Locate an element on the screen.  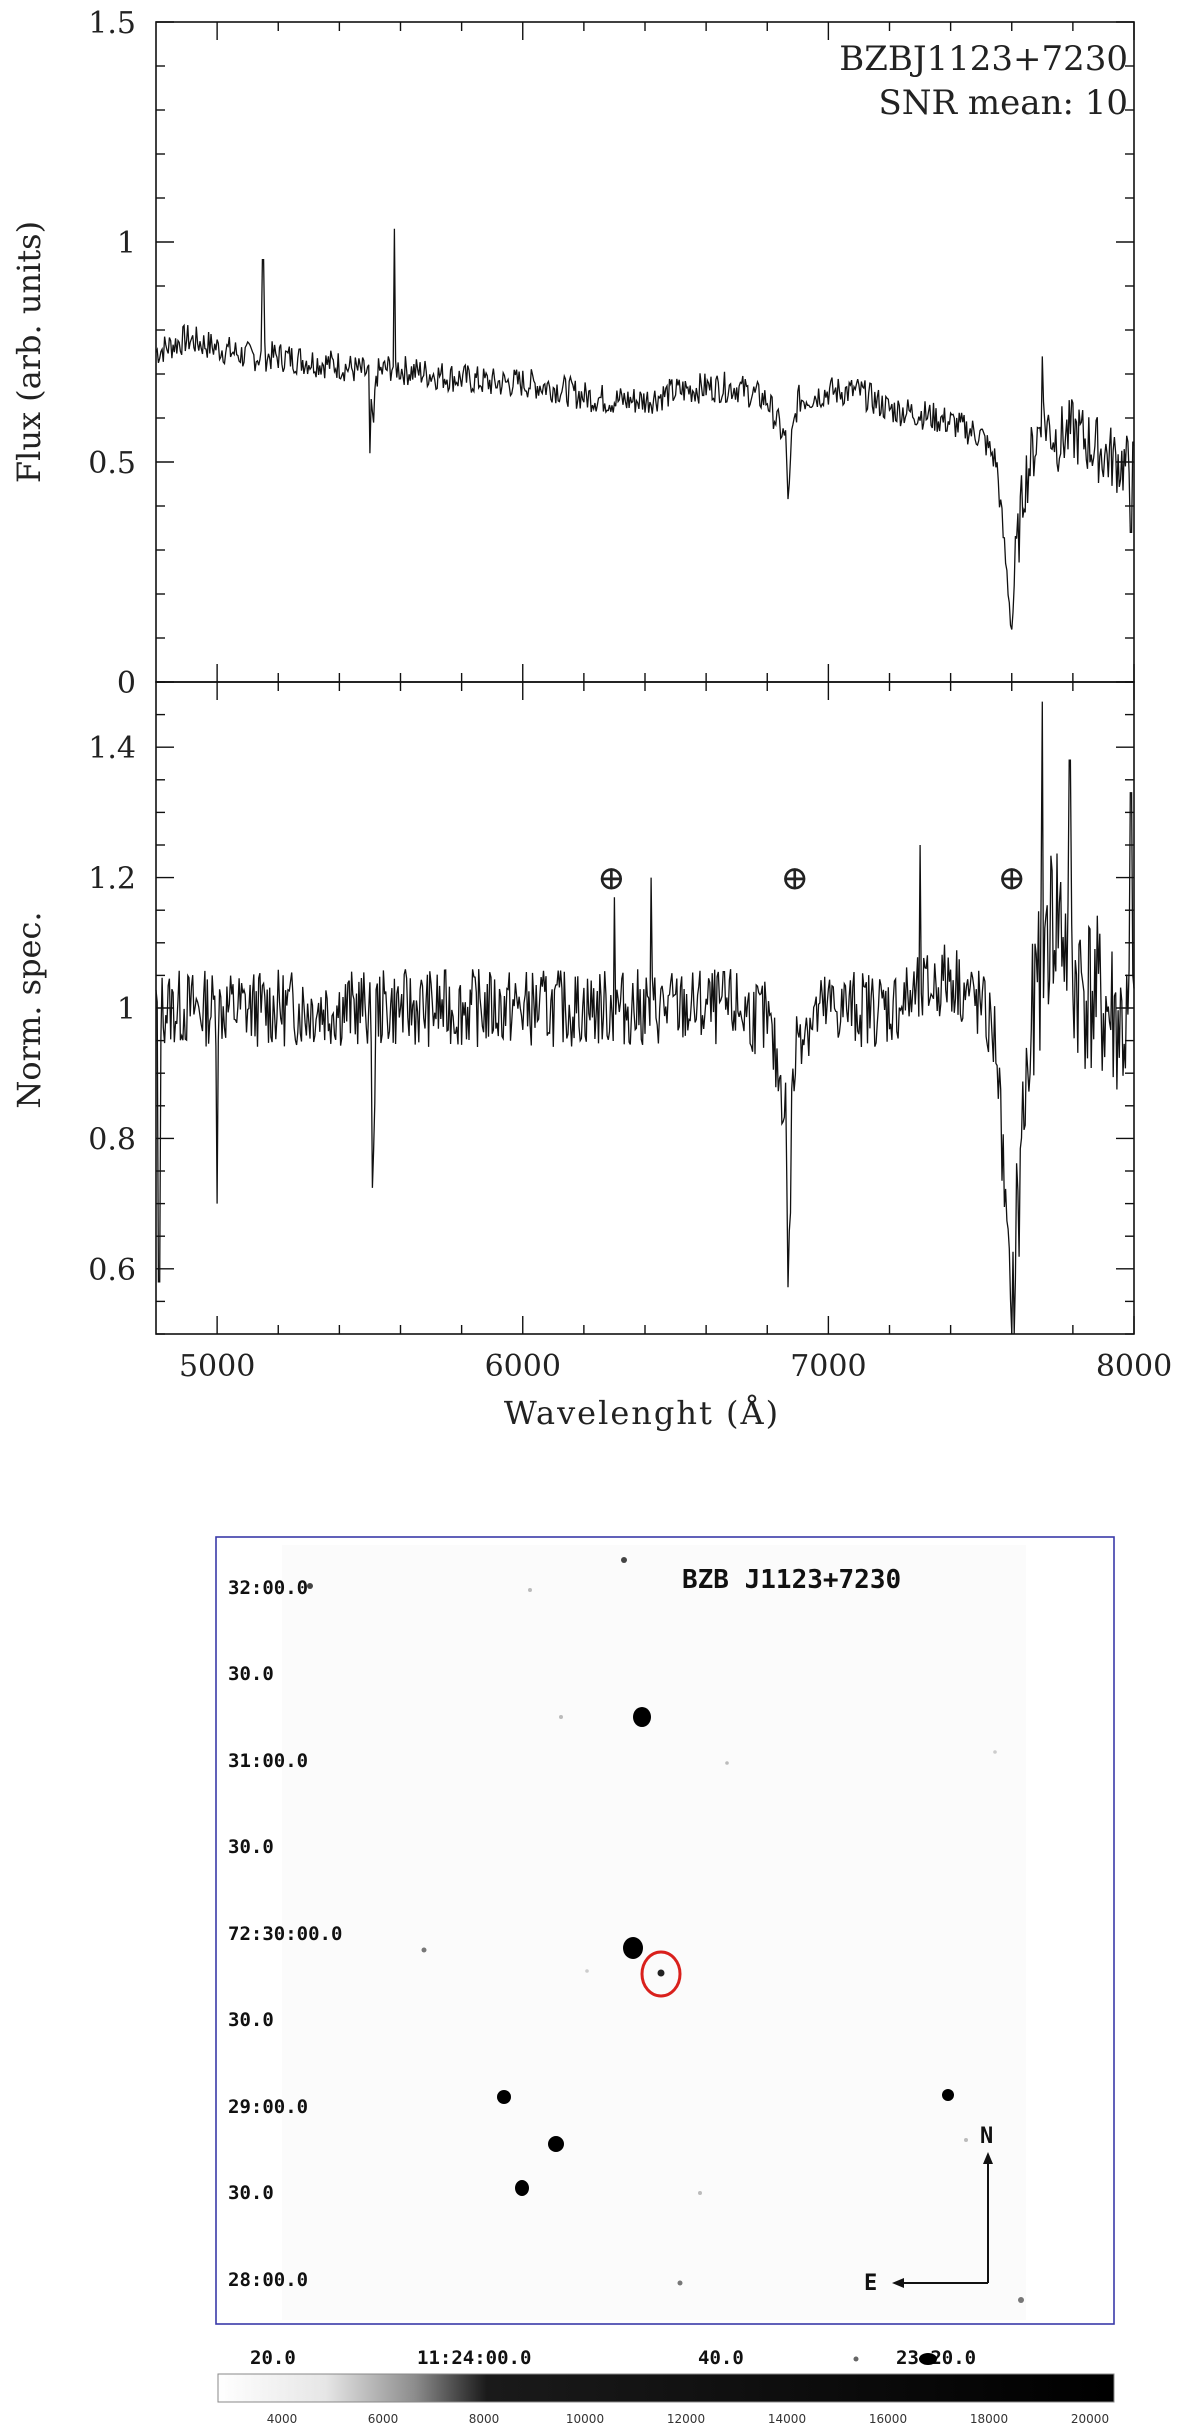
dec-label: 72:30:00.0 is located at coordinates (285, 1934).